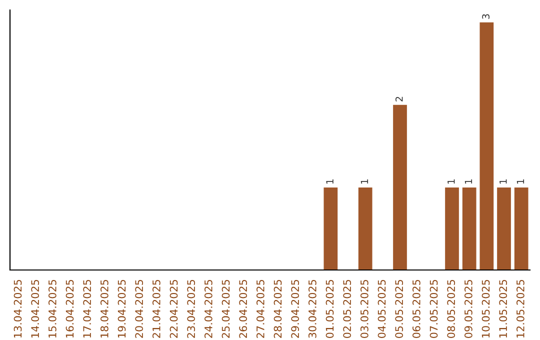 The height and width of the screenshot is (340, 540). I want to click on x-tick-label: 24.04.2025, so click(208, 309).